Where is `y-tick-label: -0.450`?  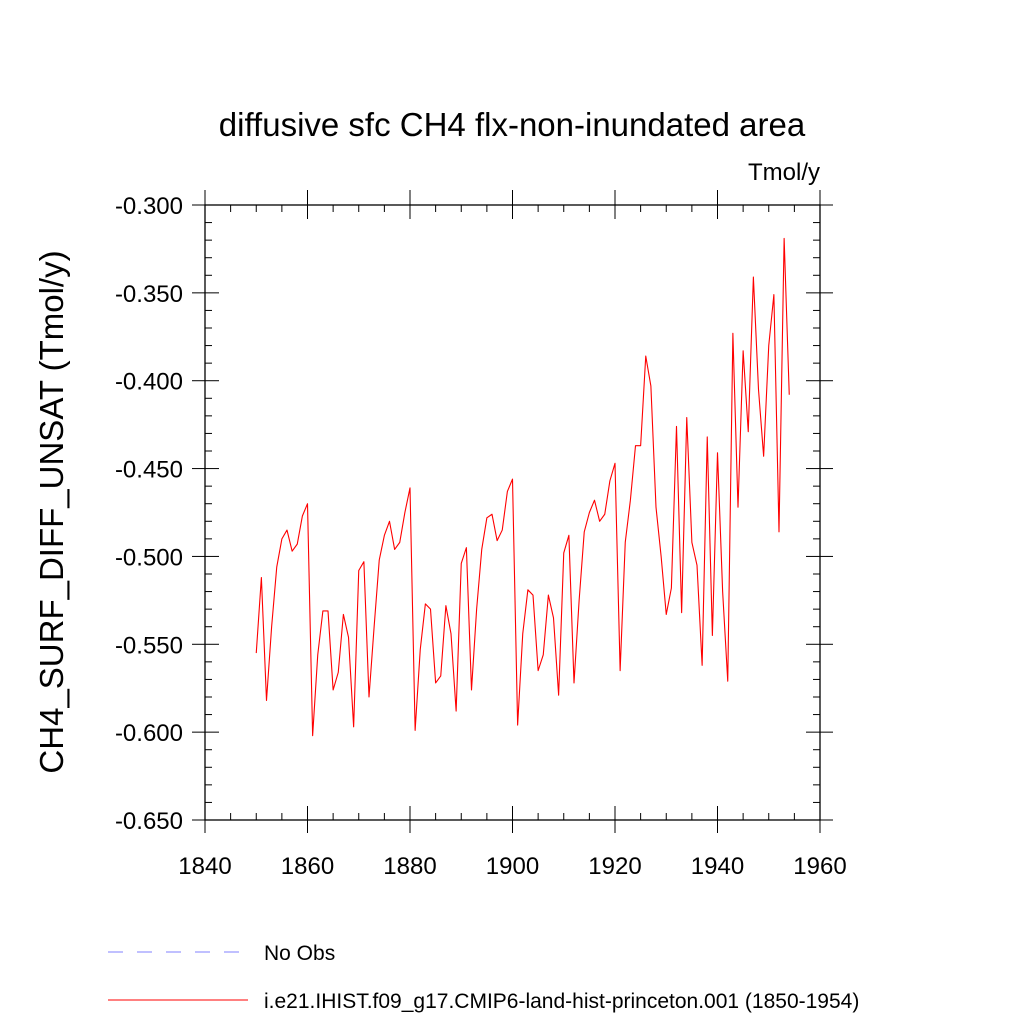
y-tick-label: -0.450 is located at coordinates (149, 470).